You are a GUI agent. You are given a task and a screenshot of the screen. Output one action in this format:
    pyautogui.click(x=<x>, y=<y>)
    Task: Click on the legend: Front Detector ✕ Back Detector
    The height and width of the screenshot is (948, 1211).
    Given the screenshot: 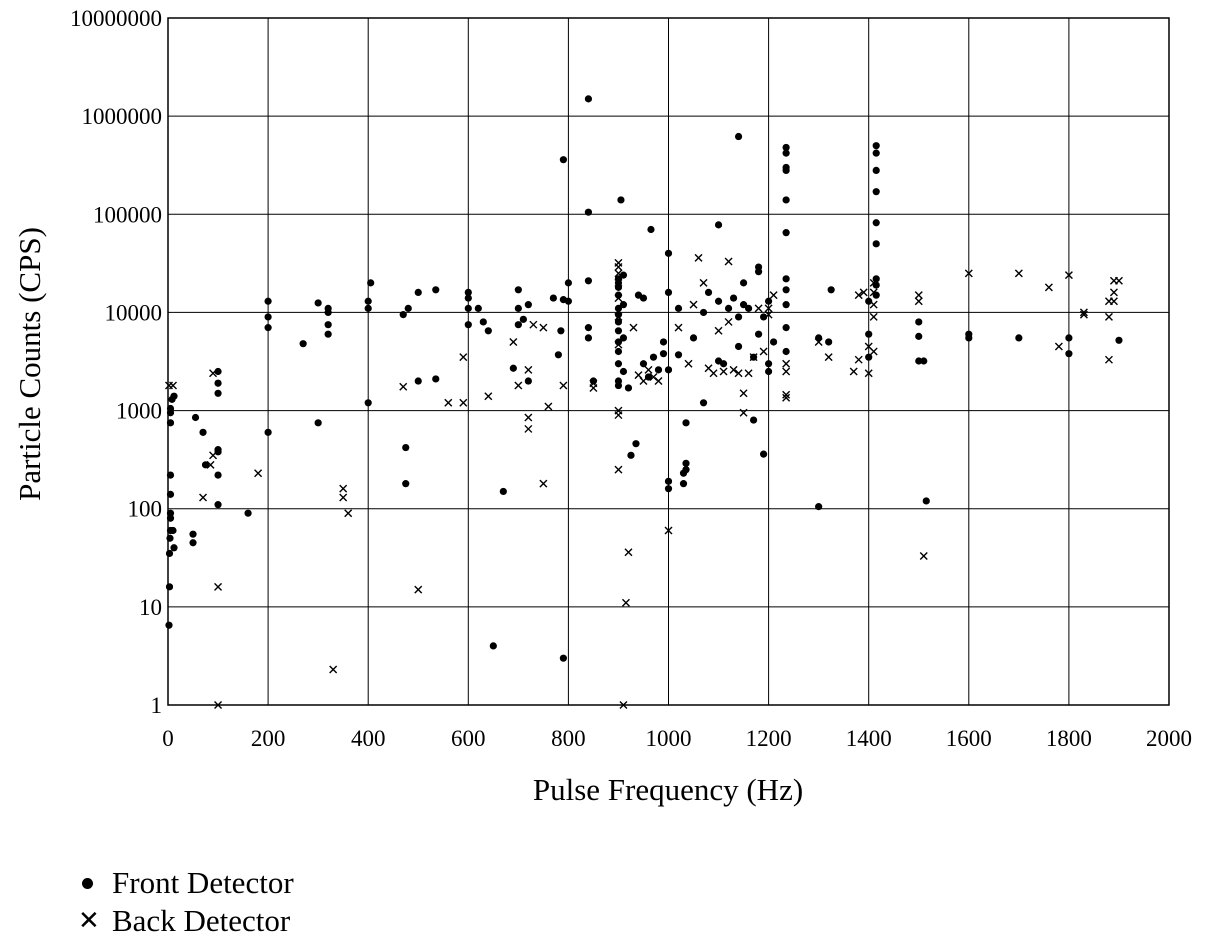 What is the action you would take?
    pyautogui.click(x=186, y=902)
    